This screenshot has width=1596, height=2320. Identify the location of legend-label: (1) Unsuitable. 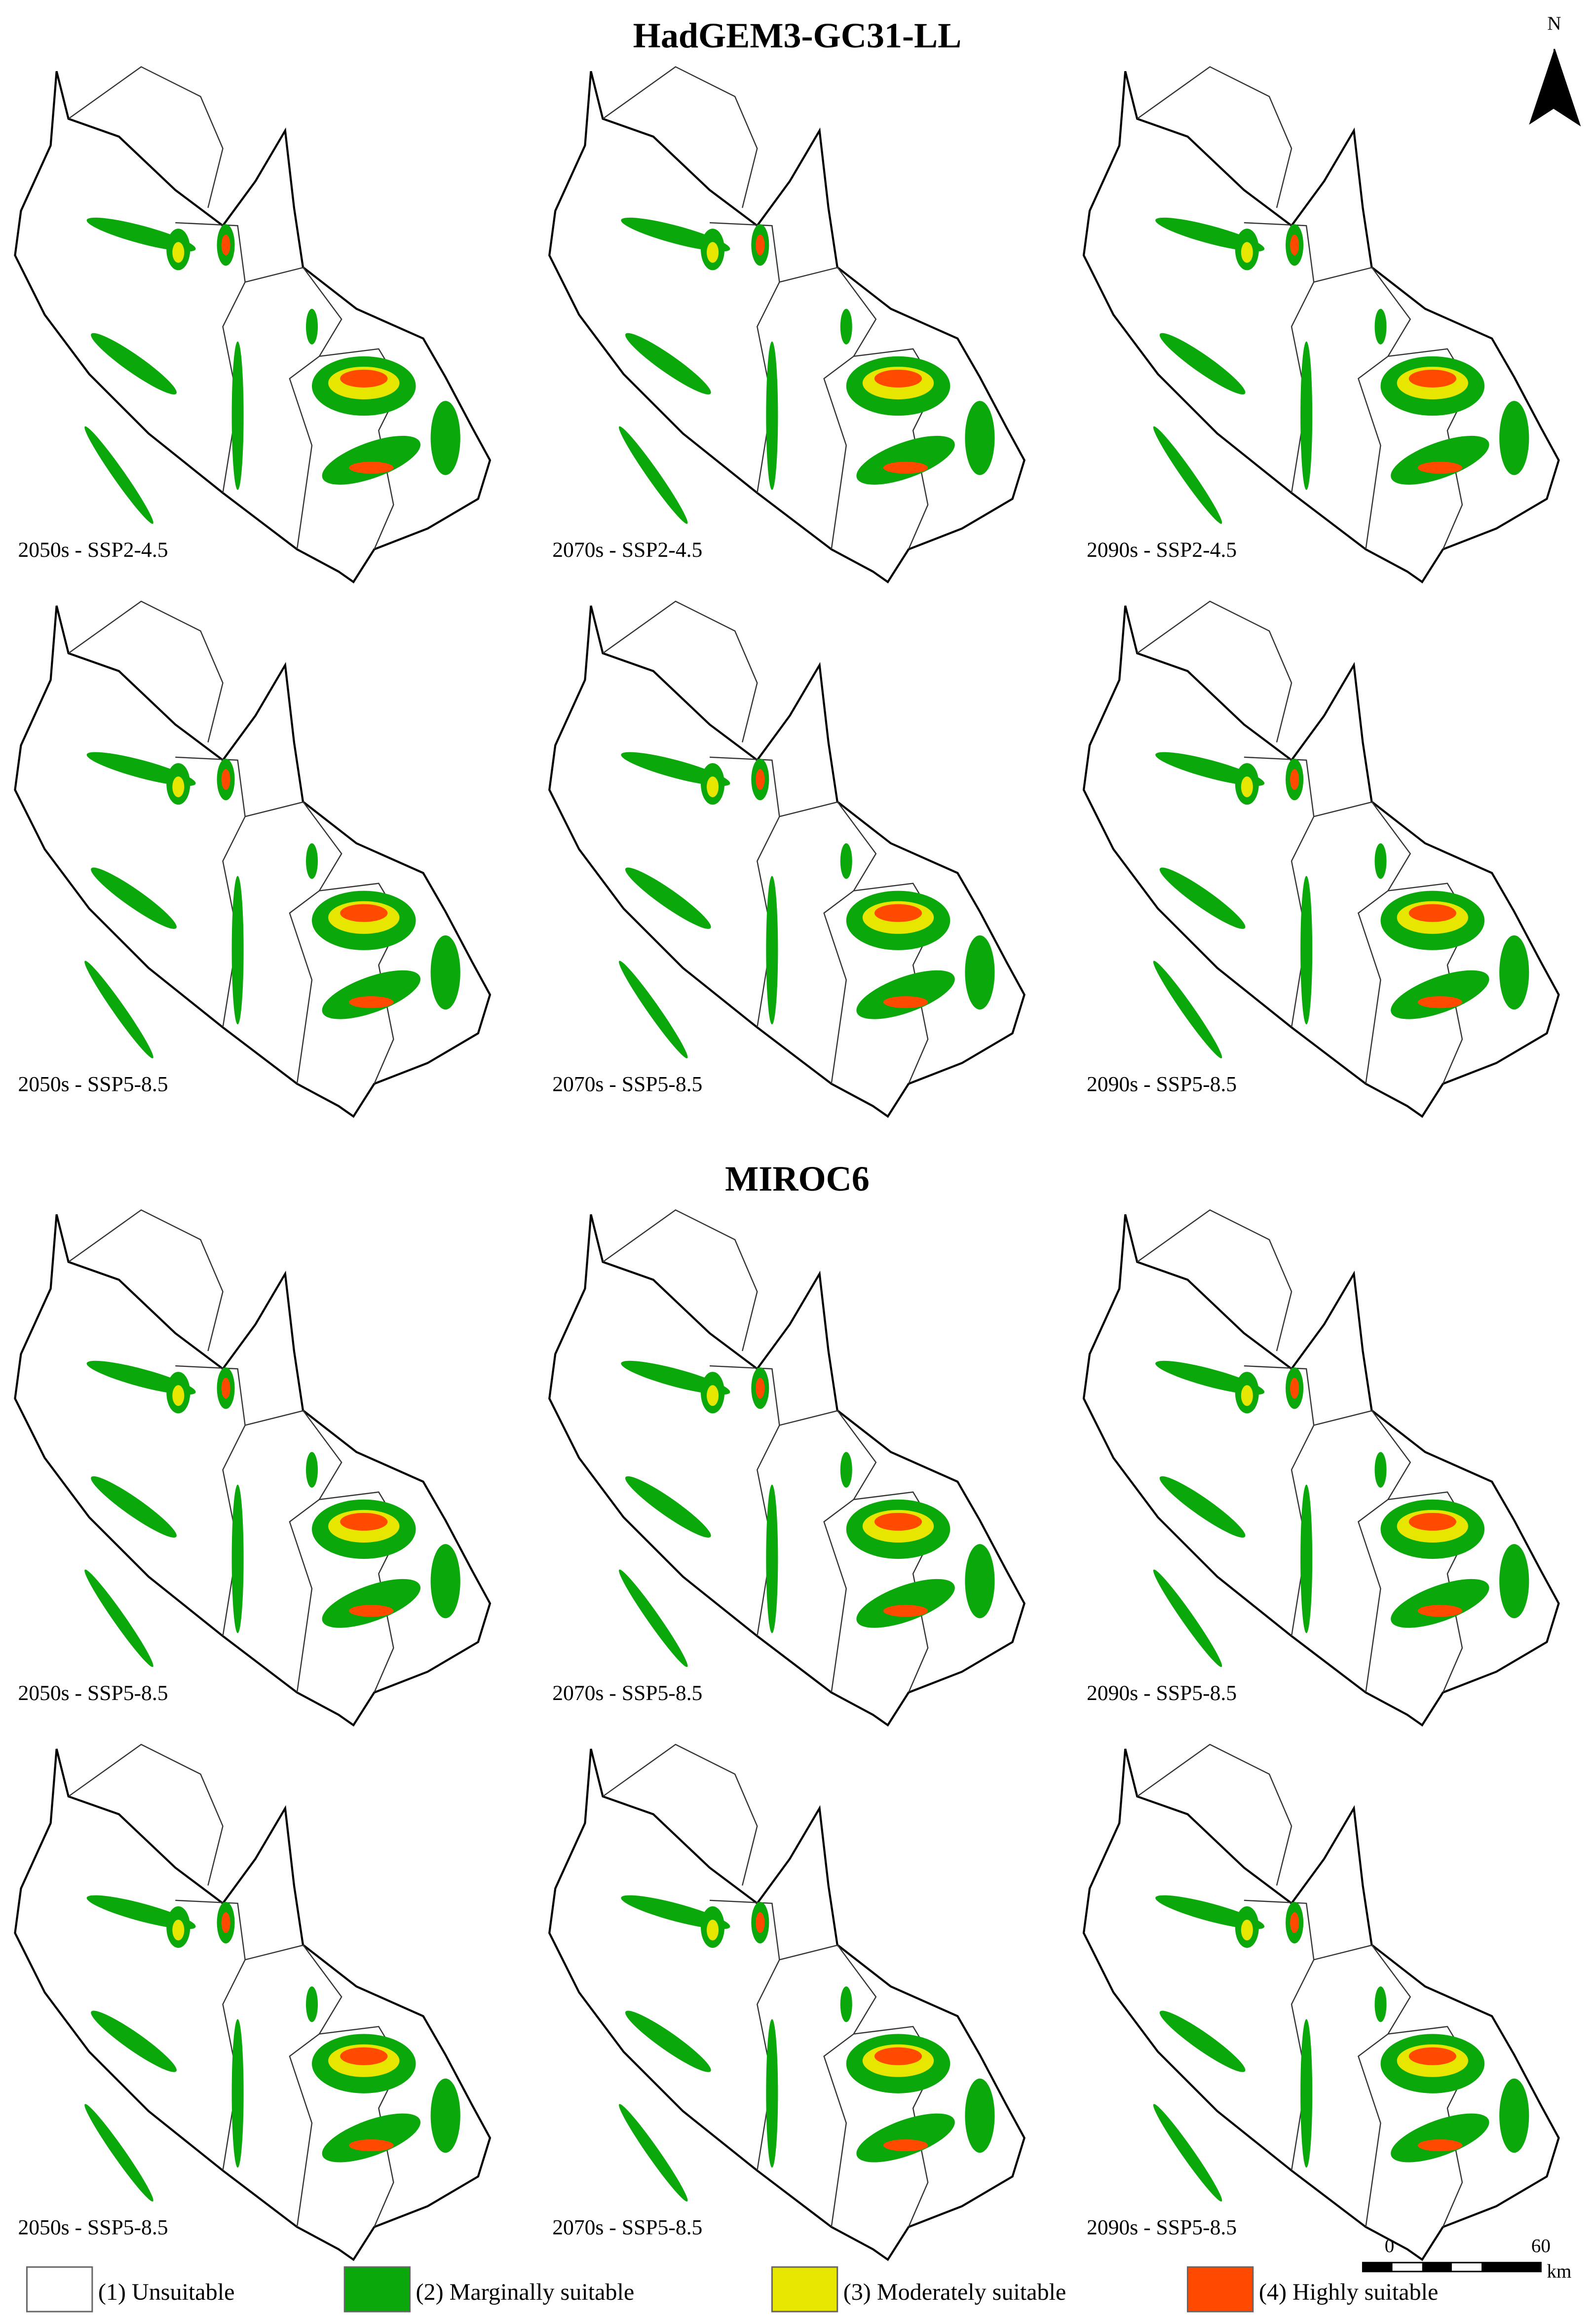
(166, 2292).